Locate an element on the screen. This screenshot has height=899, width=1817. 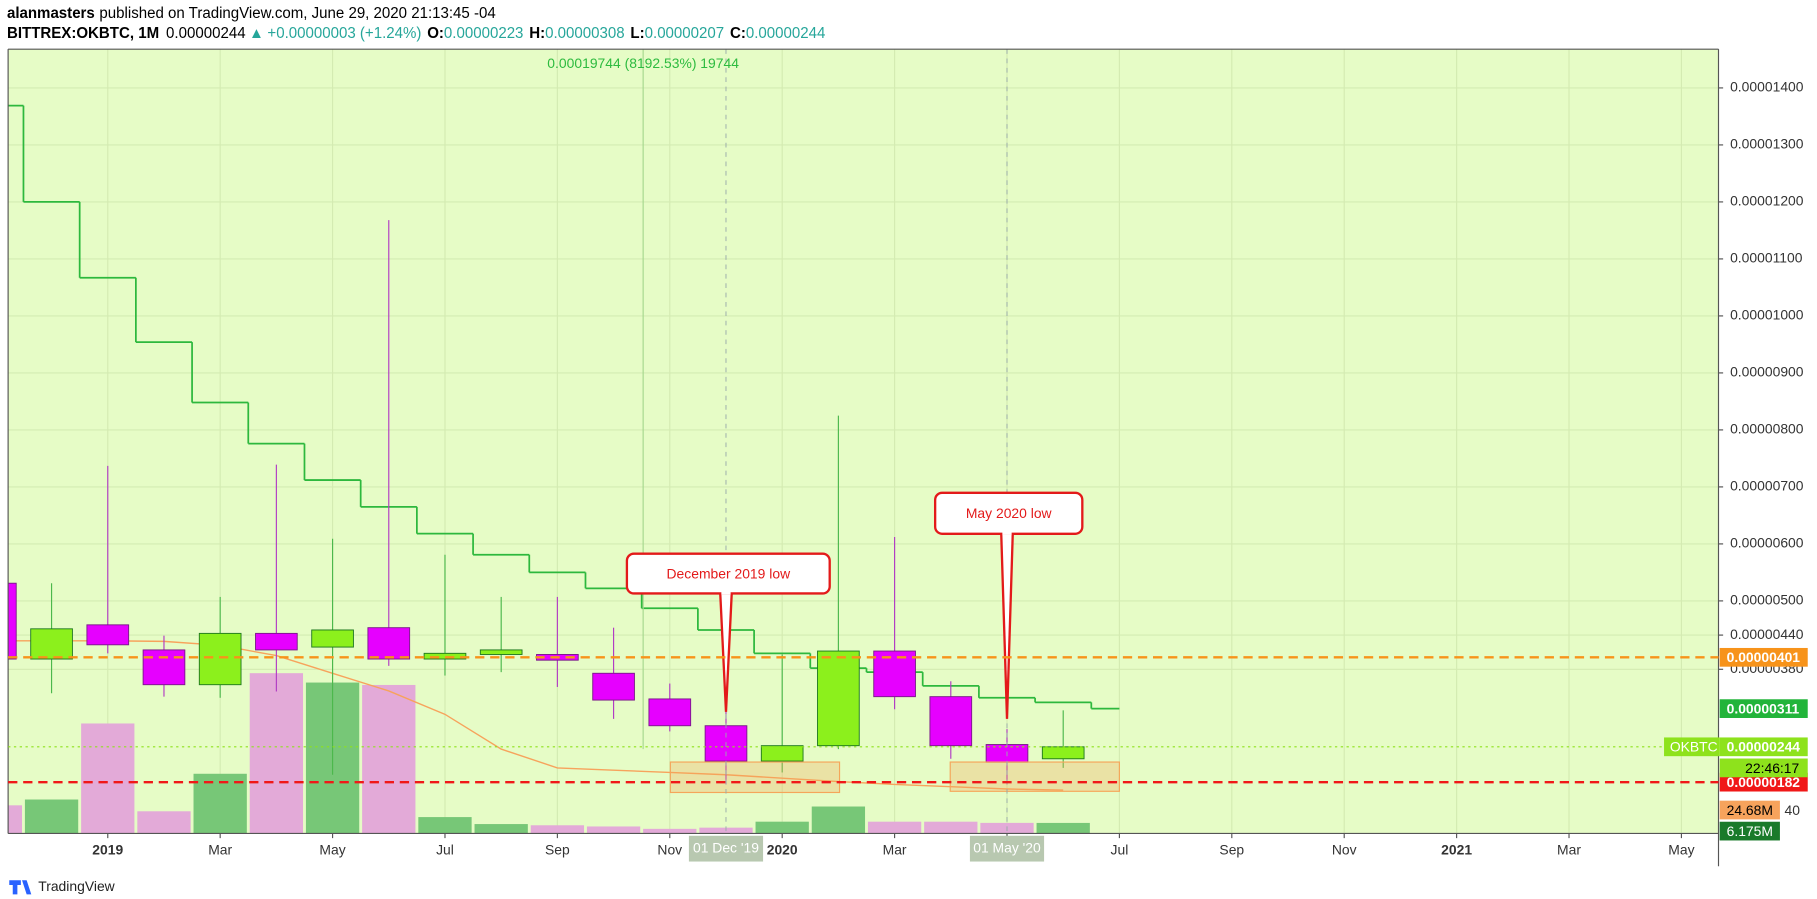
countdown-bg is located at coordinates (1763, 768).